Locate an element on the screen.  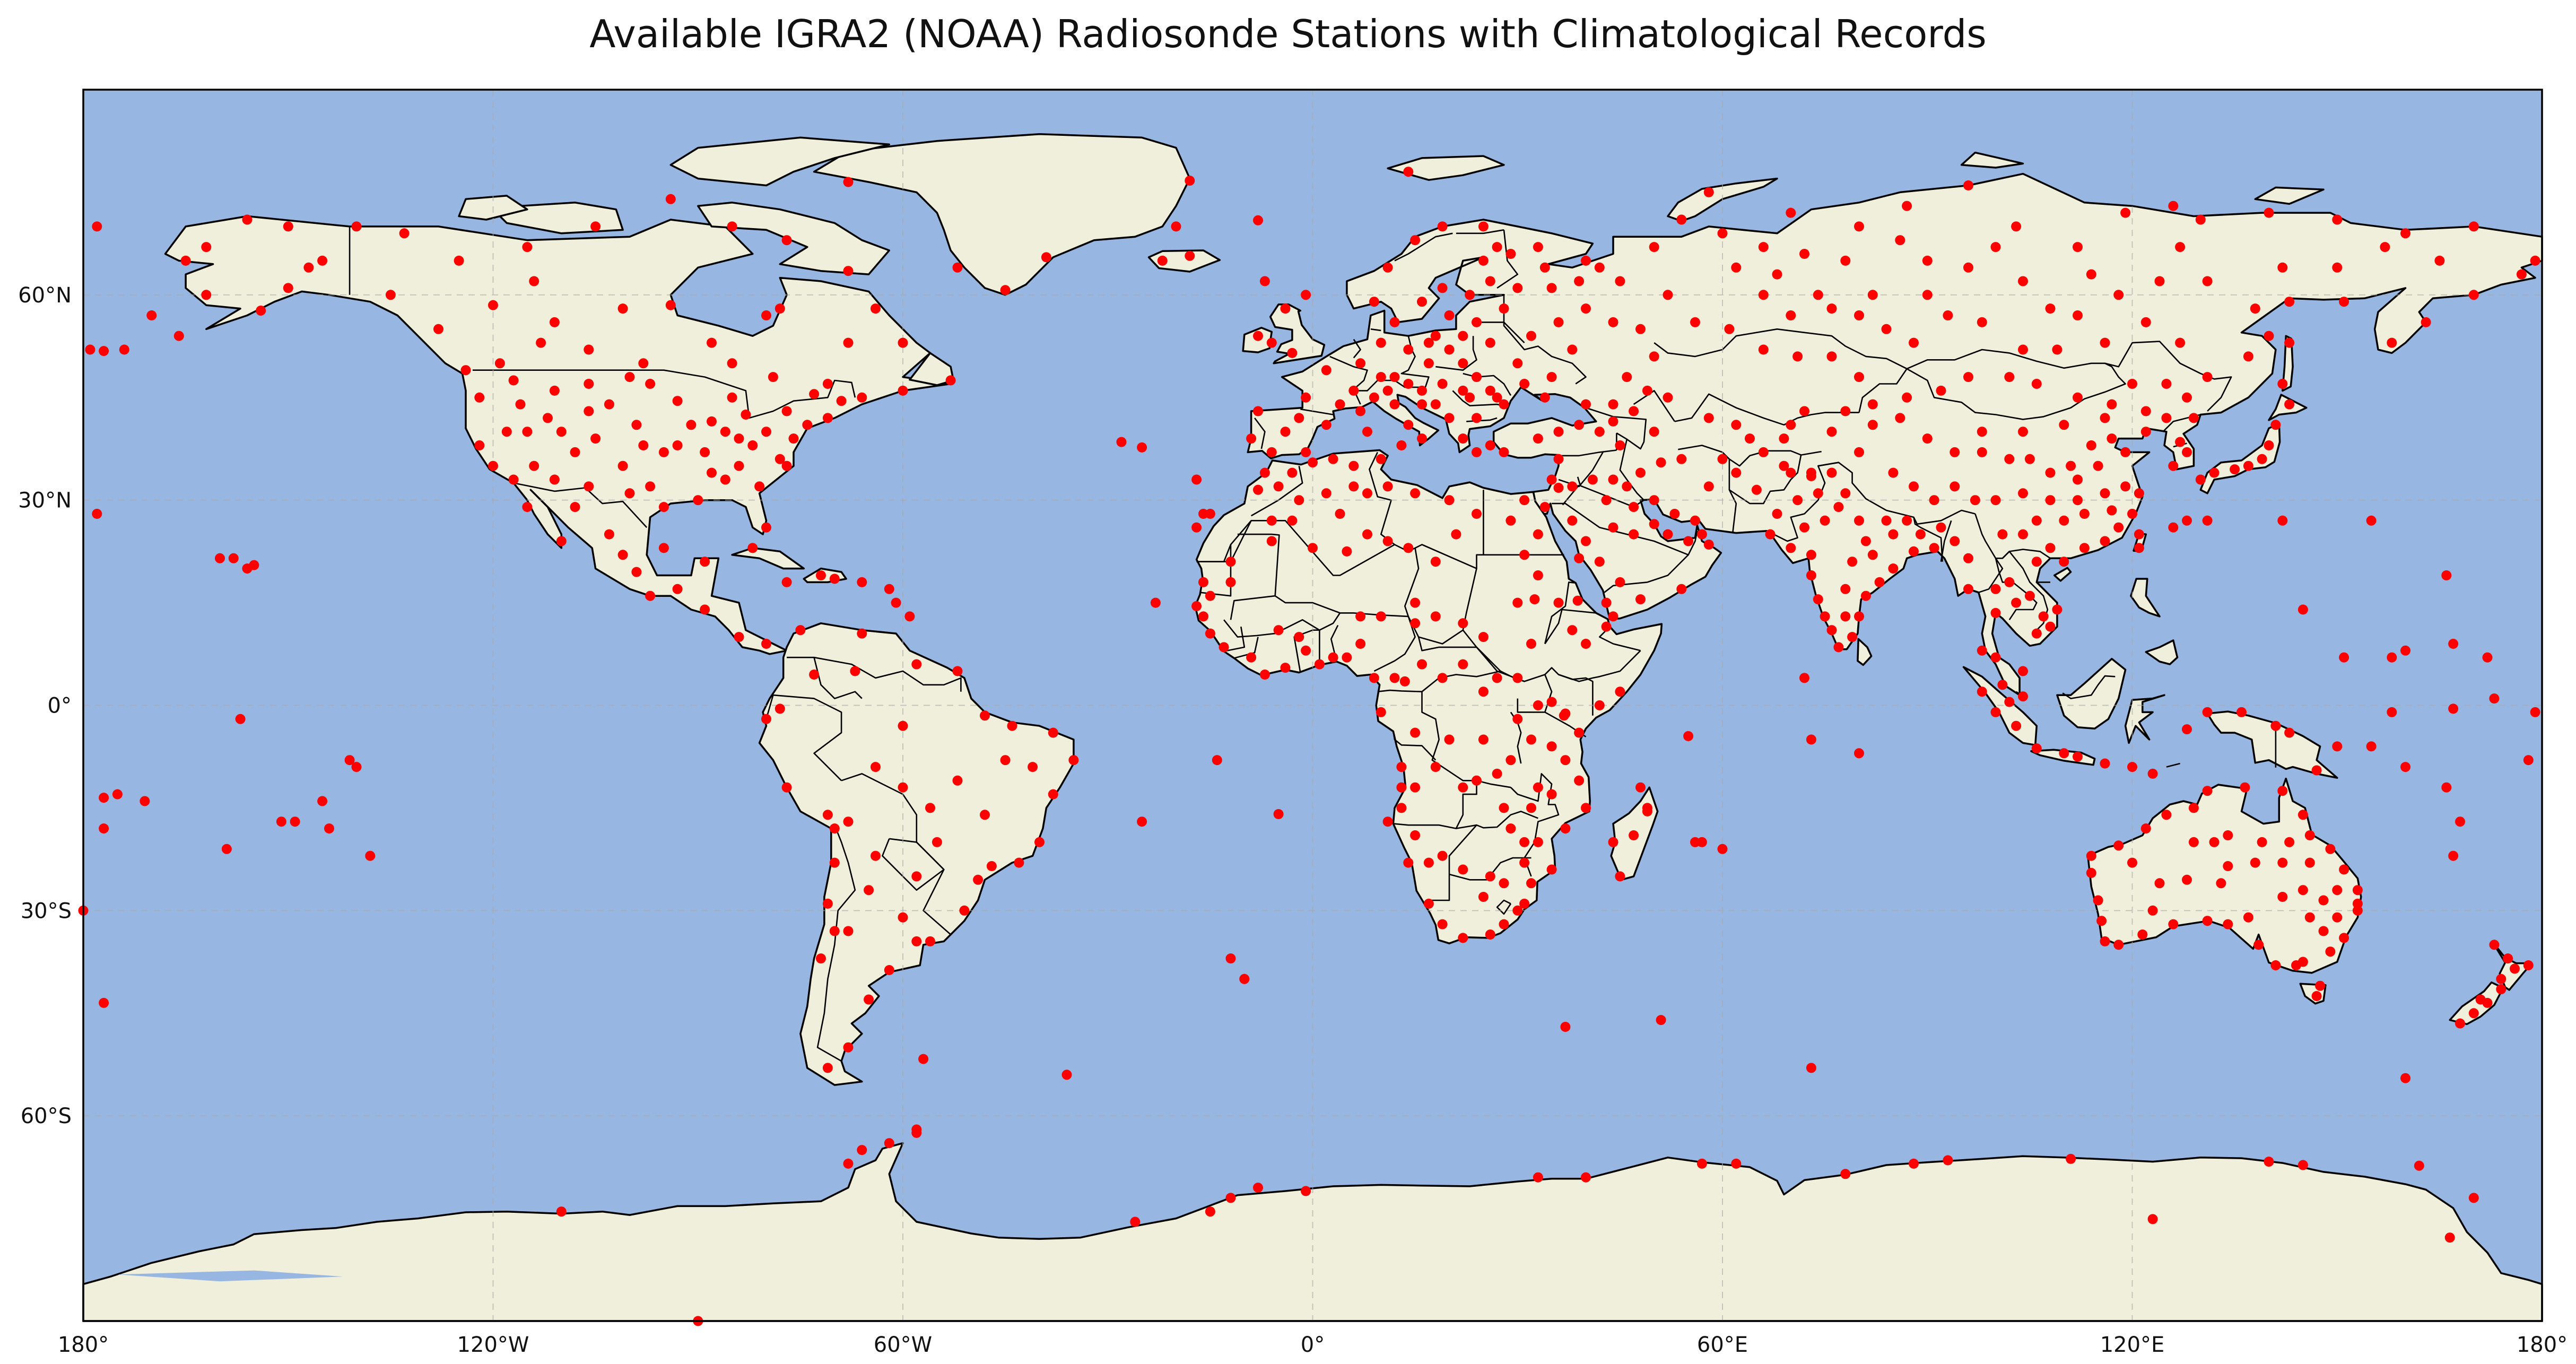
x-tick-label: 0° is located at coordinates (1313, 1345).